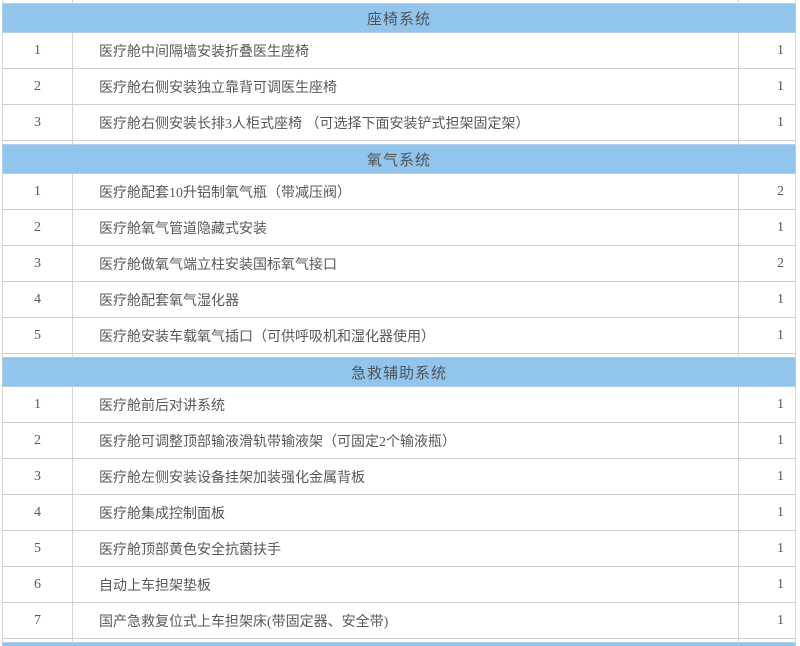 The height and width of the screenshot is (646, 800). Describe the element at coordinates (37, 584) in the screenshot. I see `row-number-cell: 6` at that location.